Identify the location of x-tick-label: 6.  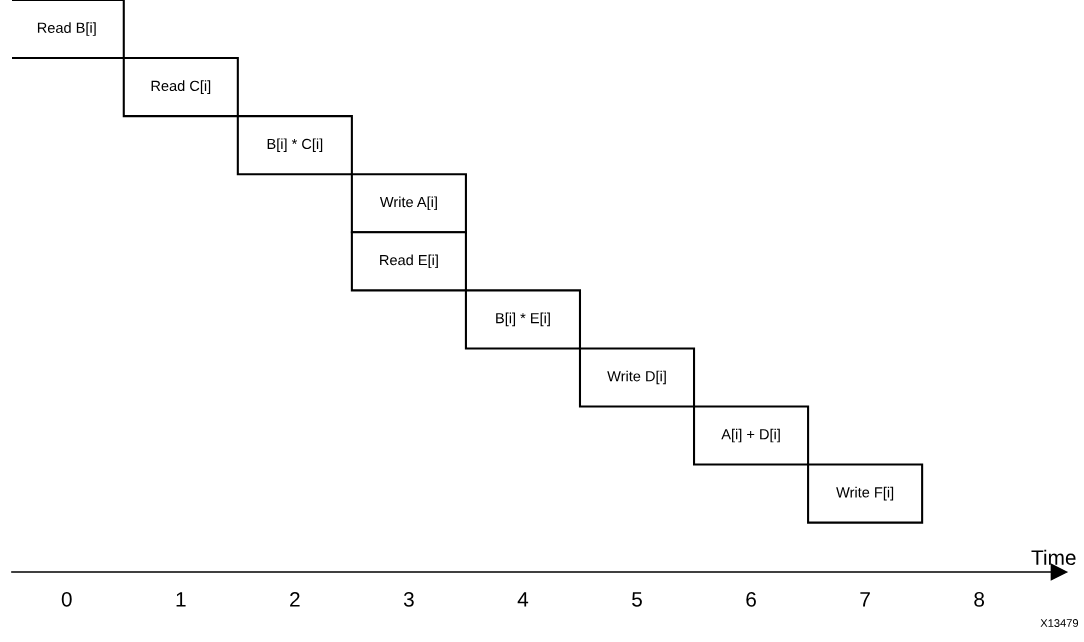
(751, 599).